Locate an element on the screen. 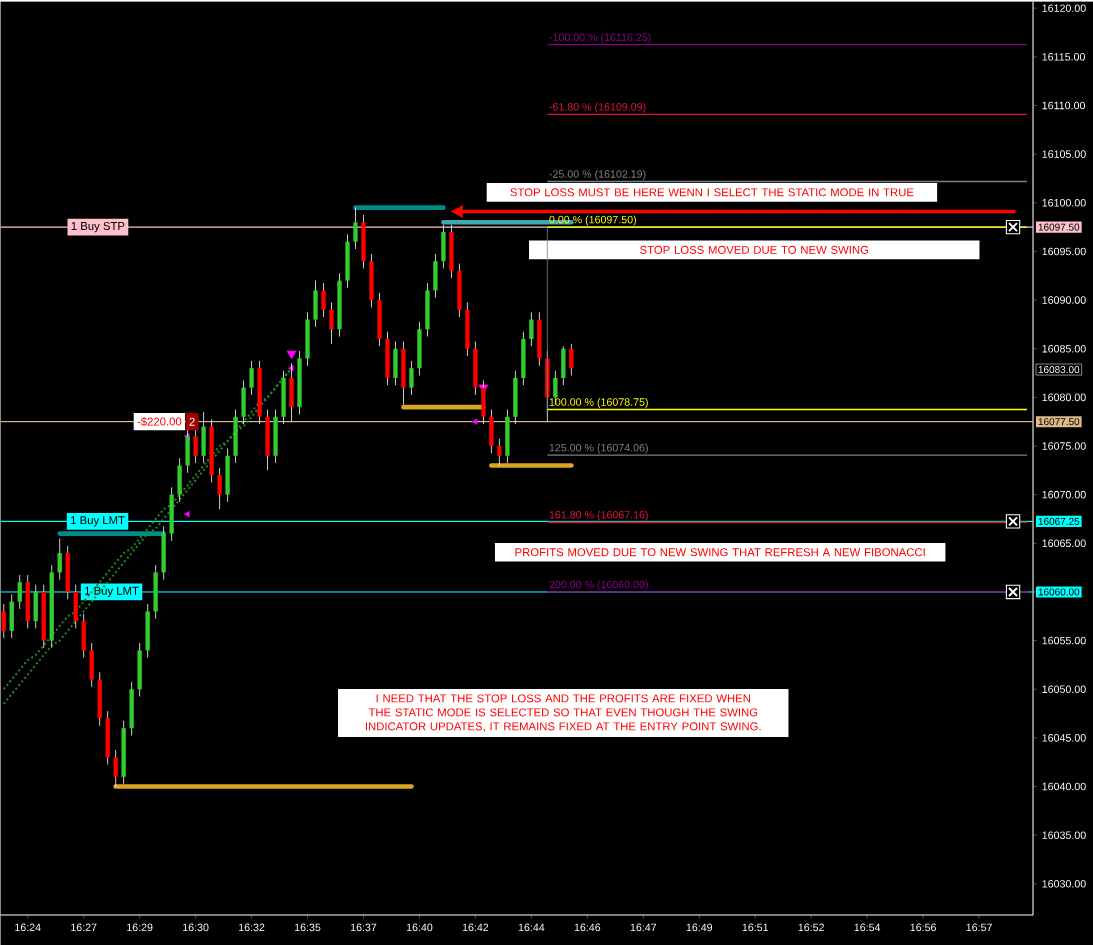 This screenshot has width=1093, height=945. x-tick-label: 16:54 is located at coordinates (867, 927).